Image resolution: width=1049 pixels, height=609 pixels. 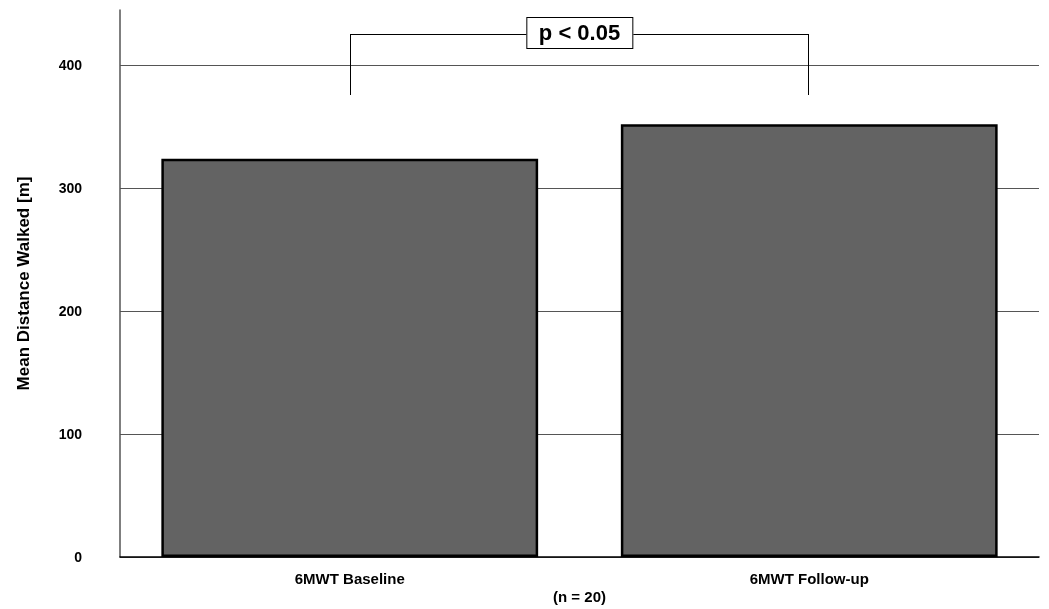 I want to click on x-tick-label: 6MWT Follow-up, so click(x=809, y=578).